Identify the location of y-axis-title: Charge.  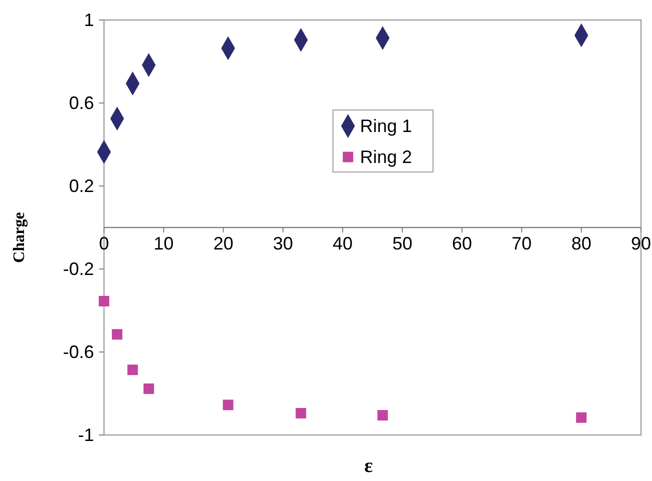
(19, 237).